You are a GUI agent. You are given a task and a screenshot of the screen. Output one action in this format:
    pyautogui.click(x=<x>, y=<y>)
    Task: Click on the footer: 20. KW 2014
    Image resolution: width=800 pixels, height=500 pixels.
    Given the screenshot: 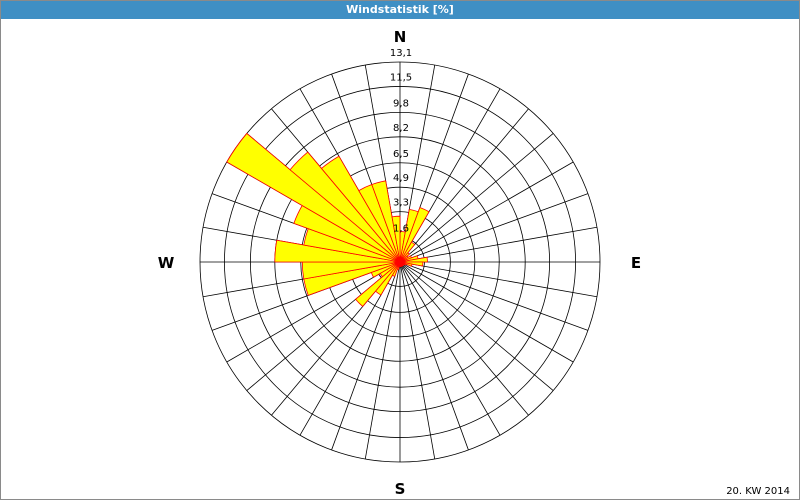 What is the action you would take?
    pyautogui.click(x=758, y=491)
    